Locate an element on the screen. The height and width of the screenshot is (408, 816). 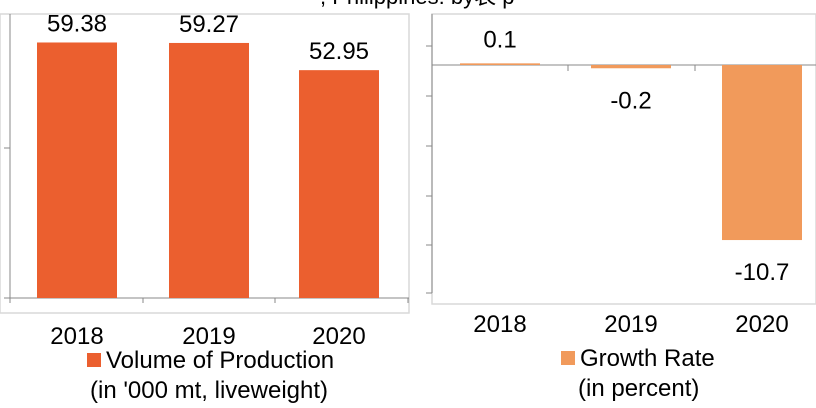
growth-data-label: 0.1 is located at coordinates (499, 39).